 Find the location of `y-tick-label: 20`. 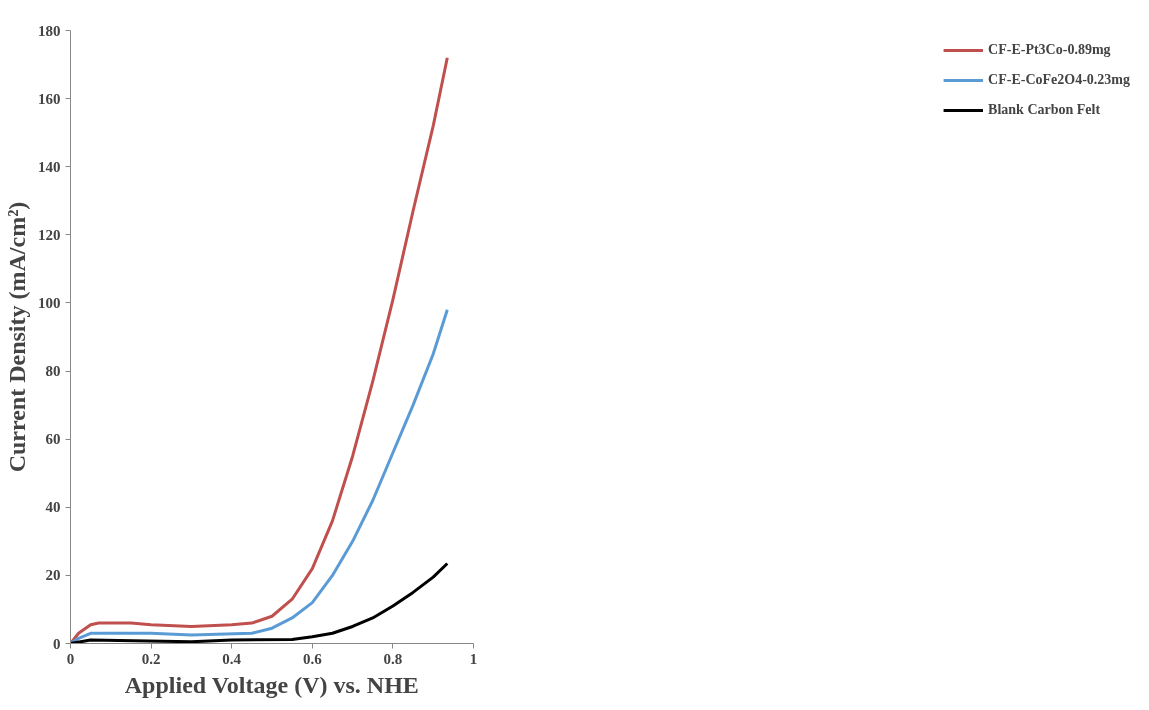

y-tick-label: 20 is located at coordinates (53, 575).